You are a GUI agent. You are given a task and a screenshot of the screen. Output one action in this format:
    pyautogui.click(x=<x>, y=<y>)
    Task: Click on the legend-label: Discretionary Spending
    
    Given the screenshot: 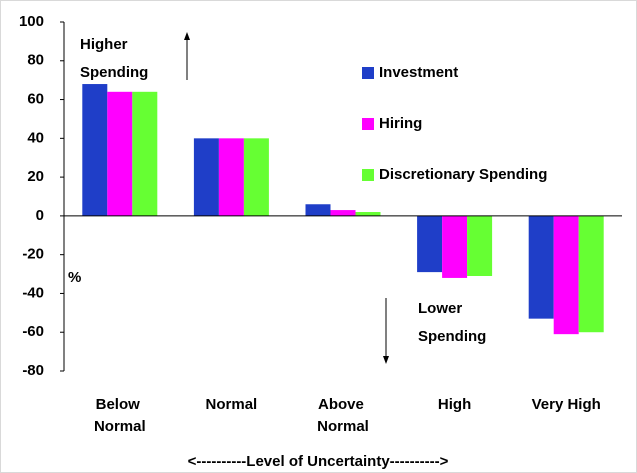 What is the action you would take?
    pyautogui.click(x=463, y=174)
    